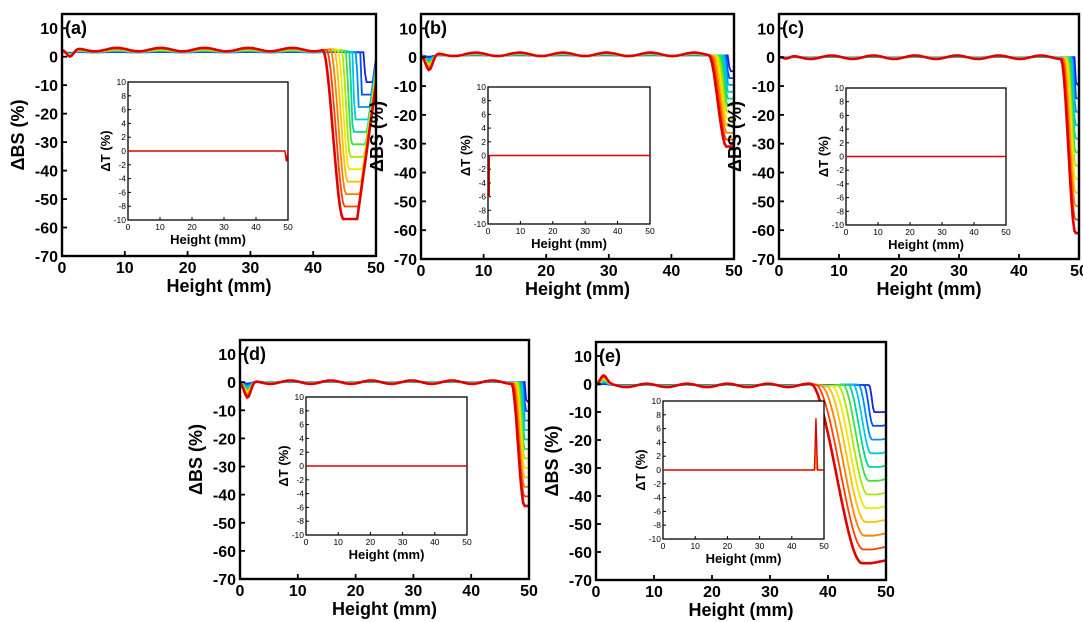  I want to click on panel-label: (c), so click(793, 28).